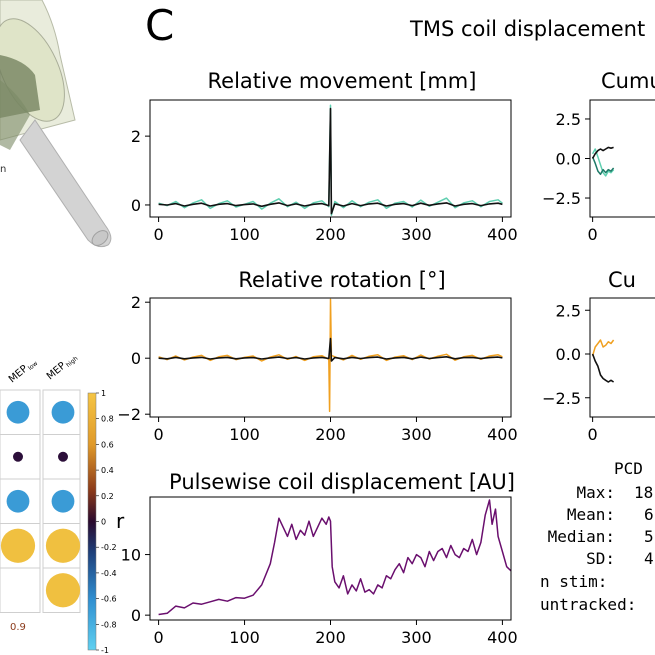  What do you see at coordinates (527, 29) in the screenshot?
I see `figure-suptitle: TMS coil displacement` at bounding box center [527, 29].